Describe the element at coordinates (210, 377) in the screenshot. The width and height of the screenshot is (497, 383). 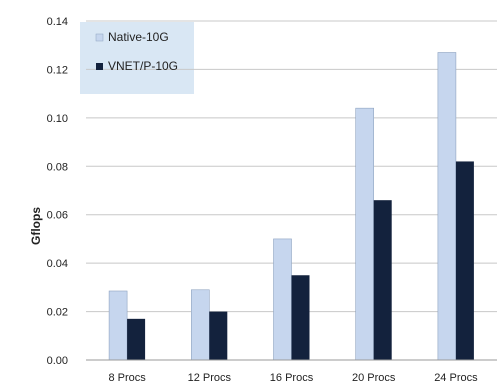
I see `x-tick-label: 12 Procs` at that location.